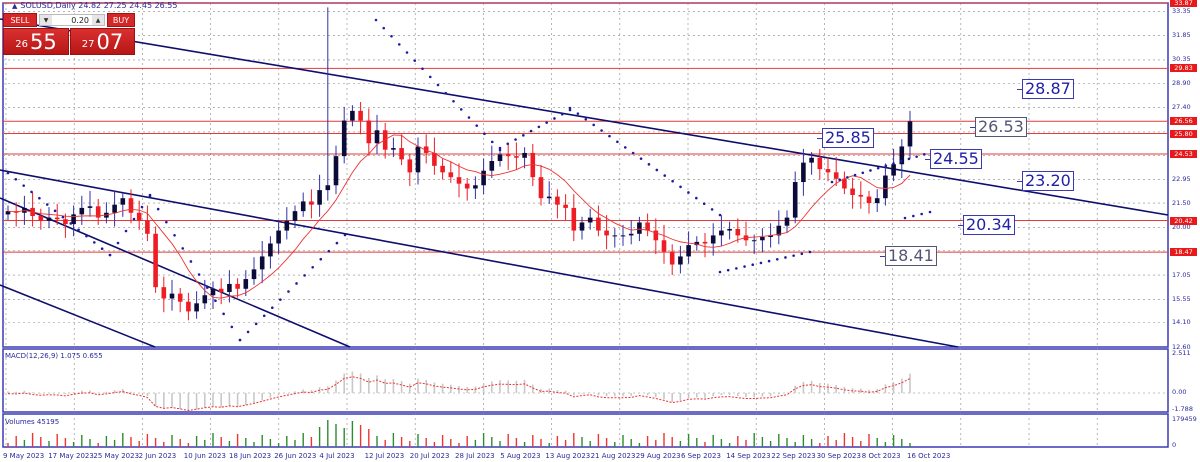 This screenshot has height=462, width=1200. What do you see at coordinates (838, 456) in the screenshot?
I see `date-tick: 30 Sep 2023` at bounding box center [838, 456].